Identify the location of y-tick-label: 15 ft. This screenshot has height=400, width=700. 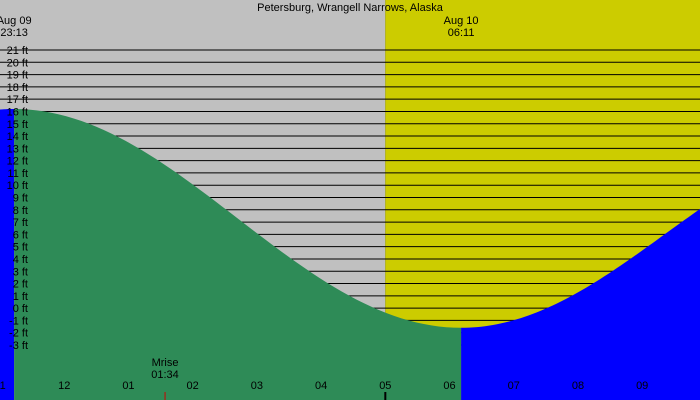
(17, 125).